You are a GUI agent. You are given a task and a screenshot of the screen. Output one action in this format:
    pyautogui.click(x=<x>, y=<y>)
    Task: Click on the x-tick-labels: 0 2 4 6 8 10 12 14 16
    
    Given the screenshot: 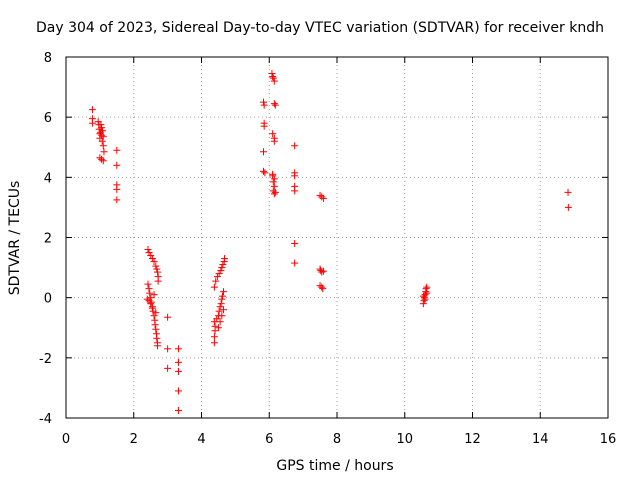 What is the action you would take?
    pyautogui.click(x=339, y=439)
    